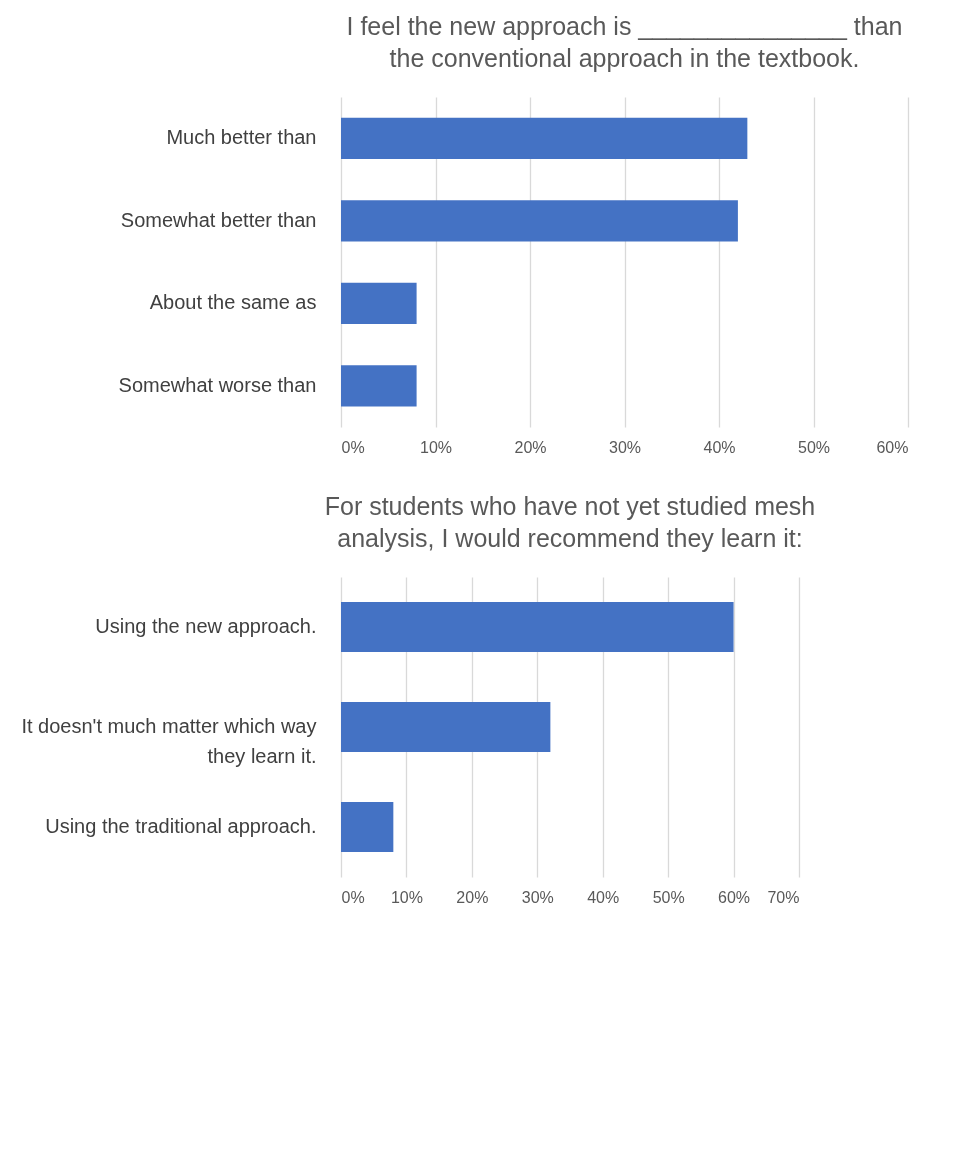 The width and height of the screenshot is (956, 1152). I want to click on chart-title: For students who have not yet studied mesh analysis, I would recommend they learn it:, so click(570, 522).